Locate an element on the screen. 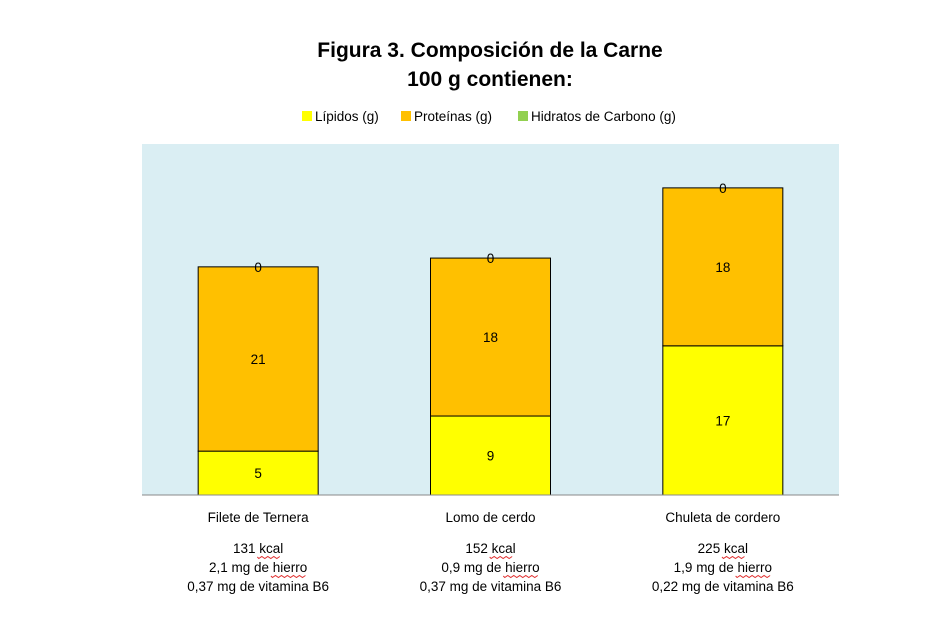 The height and width of the screenshot is (632, 941). note-1-line-1: 131 kcal is located at coordinates (258, 548).